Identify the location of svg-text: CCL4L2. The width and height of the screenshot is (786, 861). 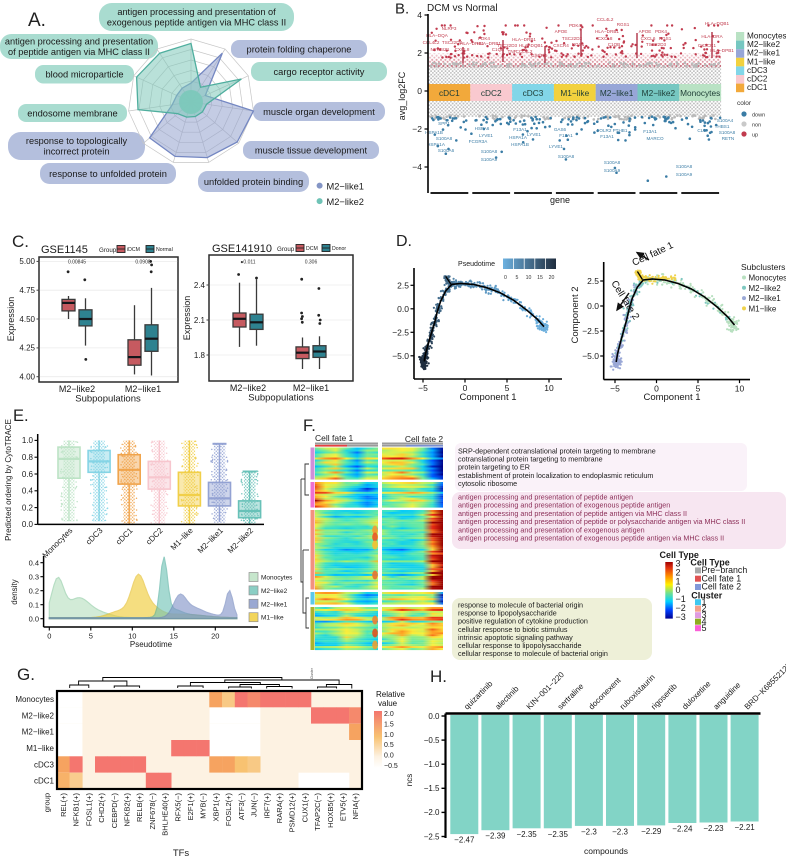
(605, 19).